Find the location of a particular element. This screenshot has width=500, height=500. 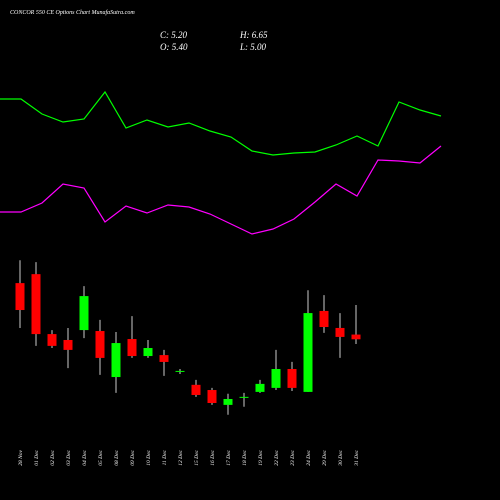

x-tick-label: 01 Dec is located at coordinates (37, 457).